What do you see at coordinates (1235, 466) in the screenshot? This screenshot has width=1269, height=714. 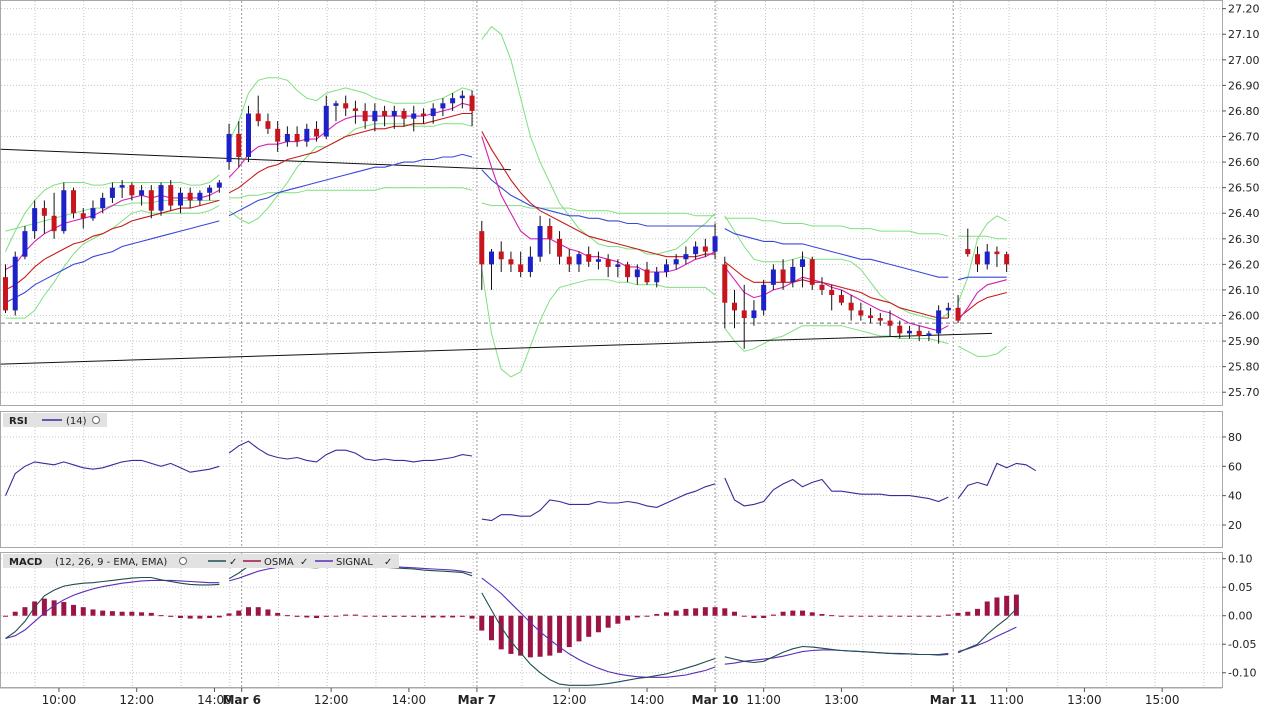 I see `rsi-tick-label-1: 60` at bounding box center [1235, 466].